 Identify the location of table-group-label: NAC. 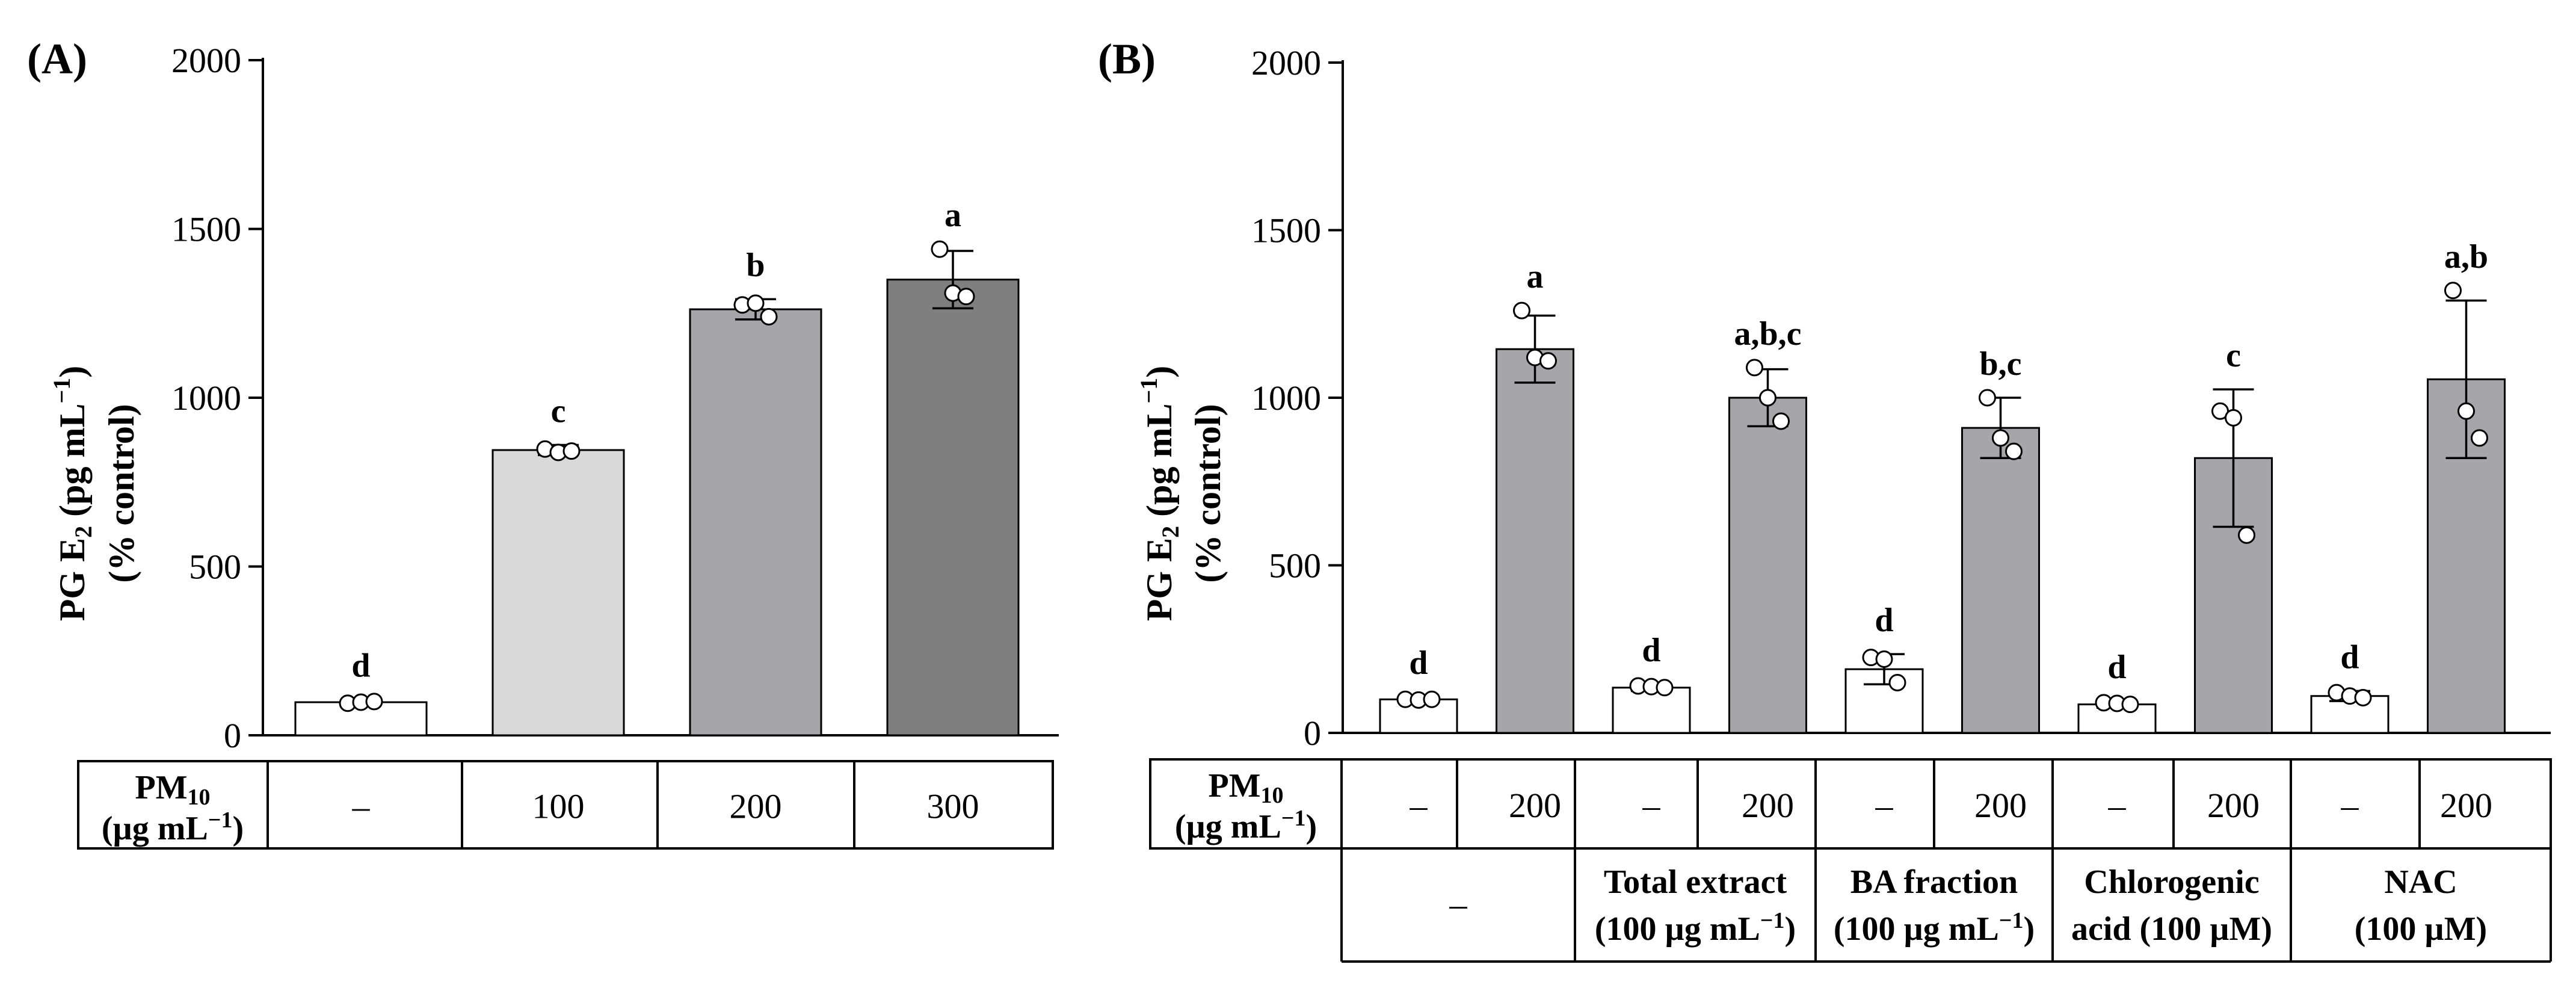
(2420, 882).